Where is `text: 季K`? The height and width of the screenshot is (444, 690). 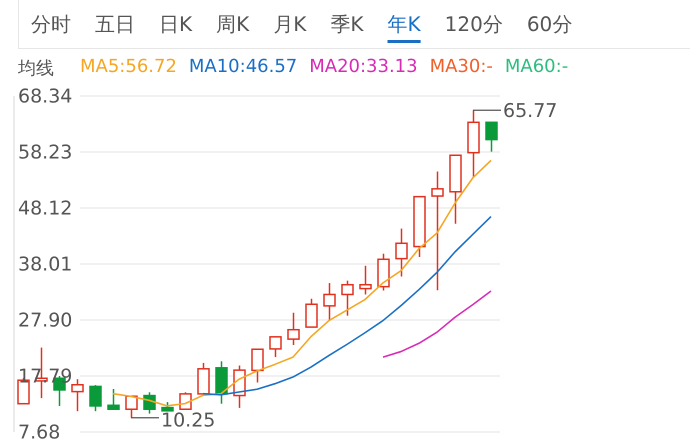
text: 季K is located at coordinates (347, 24).